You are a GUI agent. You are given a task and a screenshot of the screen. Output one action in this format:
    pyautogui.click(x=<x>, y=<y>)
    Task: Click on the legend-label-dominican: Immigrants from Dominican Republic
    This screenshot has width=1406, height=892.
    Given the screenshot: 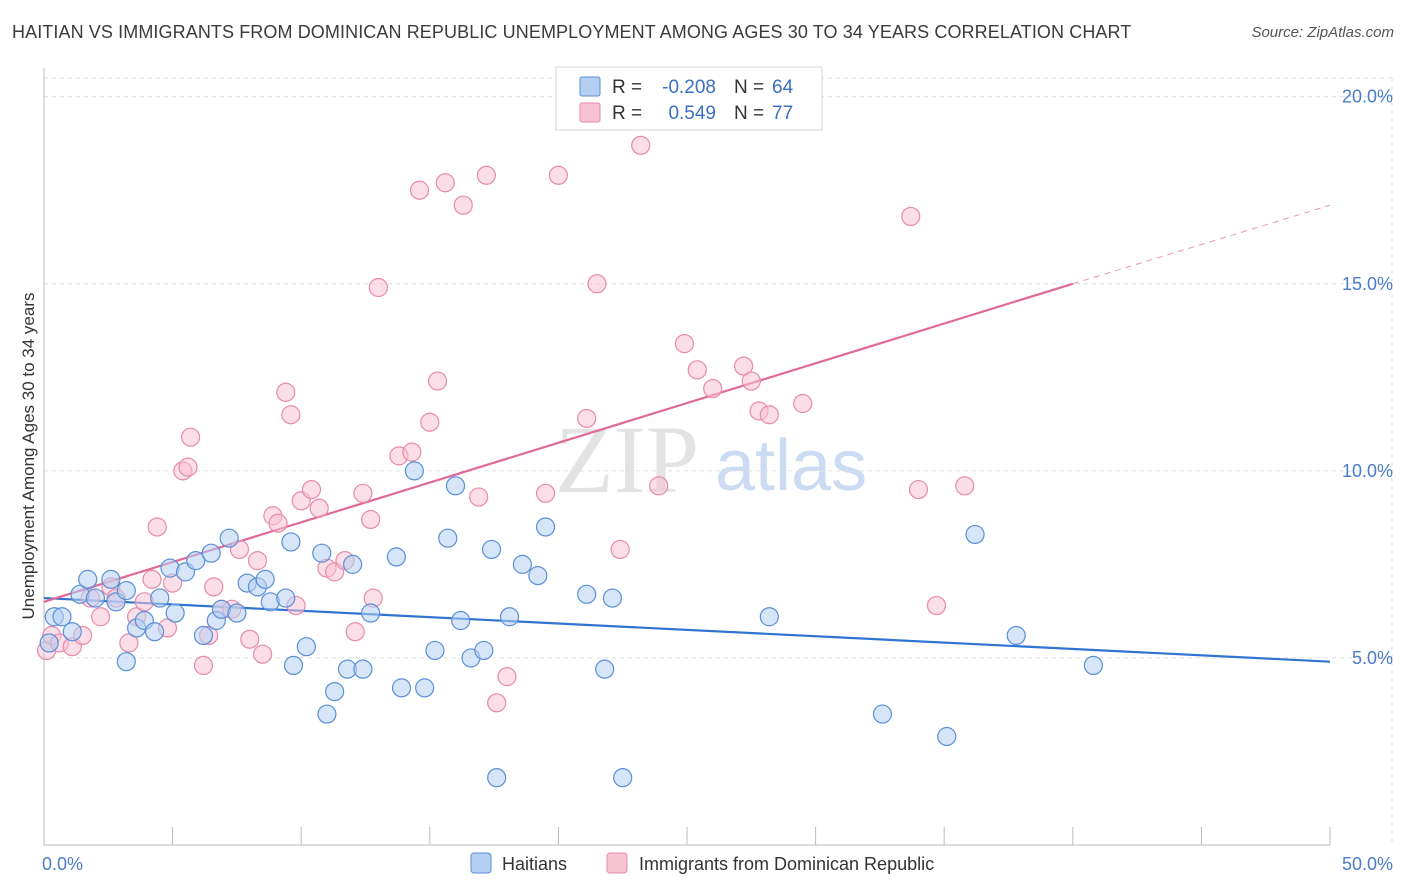 What is the action you would take?
    pyautogui.click(x=786, y=864)
    